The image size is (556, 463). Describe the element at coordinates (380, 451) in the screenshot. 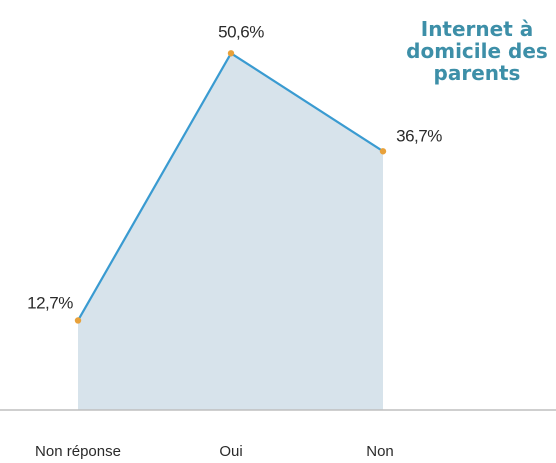

I see `x-tick-label-2: Non` at that location.